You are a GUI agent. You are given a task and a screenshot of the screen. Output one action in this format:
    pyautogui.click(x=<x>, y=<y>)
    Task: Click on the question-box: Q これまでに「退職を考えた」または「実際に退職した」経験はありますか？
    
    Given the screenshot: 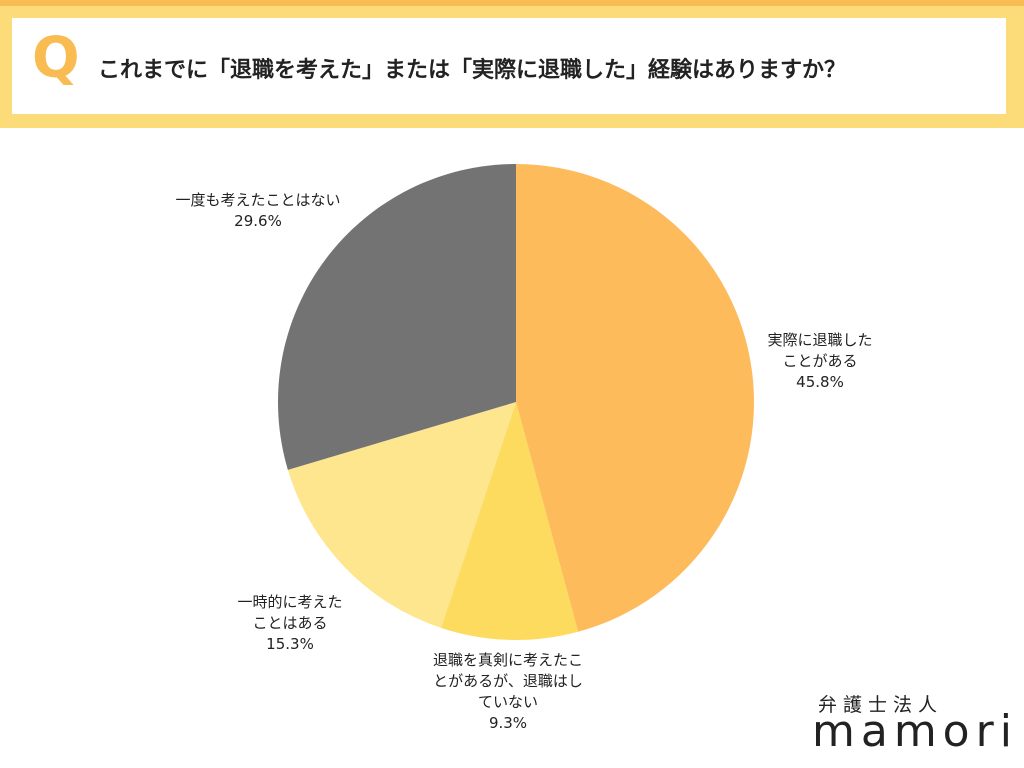 What is the action you would take?
    pyautogui.click(x=509, y=66)
    